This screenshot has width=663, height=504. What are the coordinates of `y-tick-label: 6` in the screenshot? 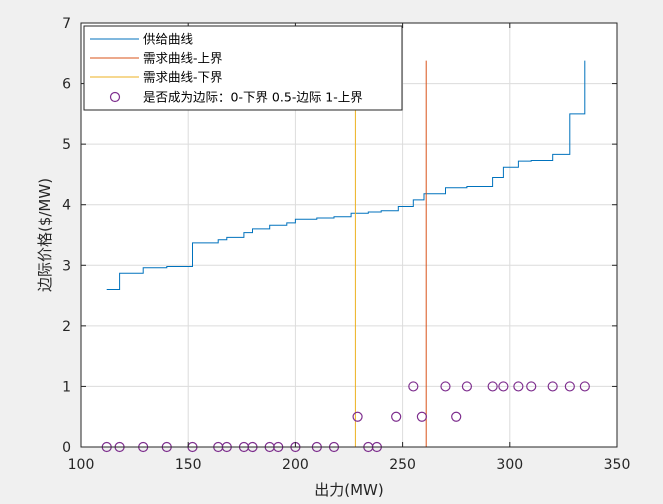 It's located at (66, 85).